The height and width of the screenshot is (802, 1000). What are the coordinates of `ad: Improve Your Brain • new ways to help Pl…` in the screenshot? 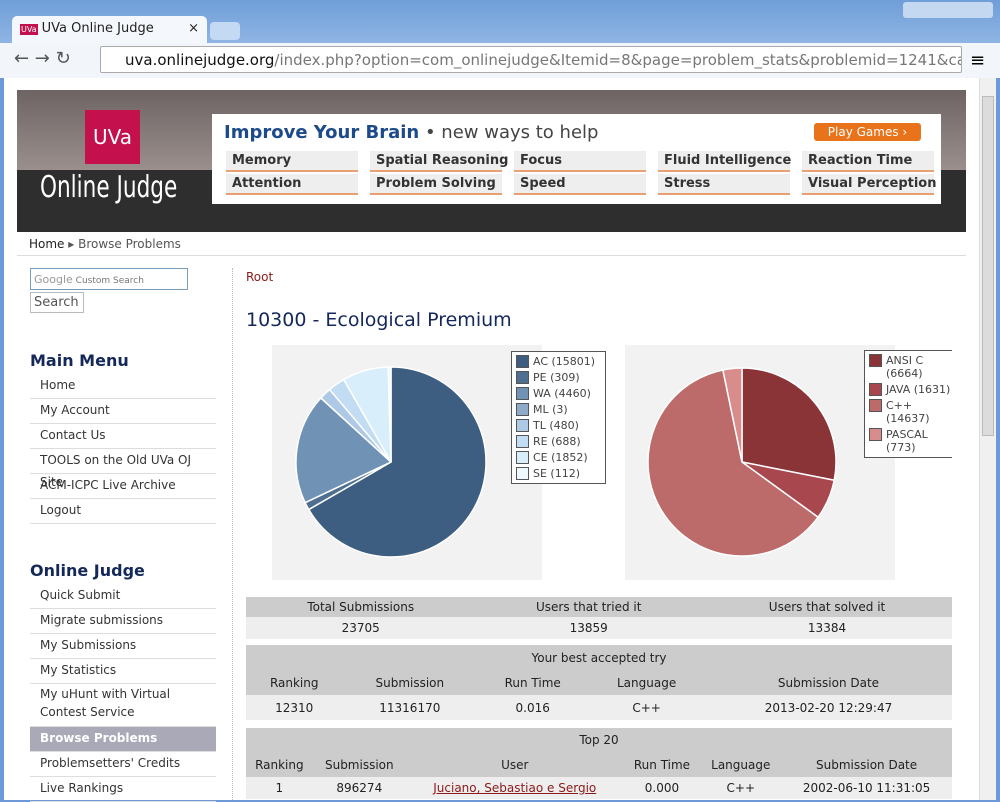 It's located at (576, 159).